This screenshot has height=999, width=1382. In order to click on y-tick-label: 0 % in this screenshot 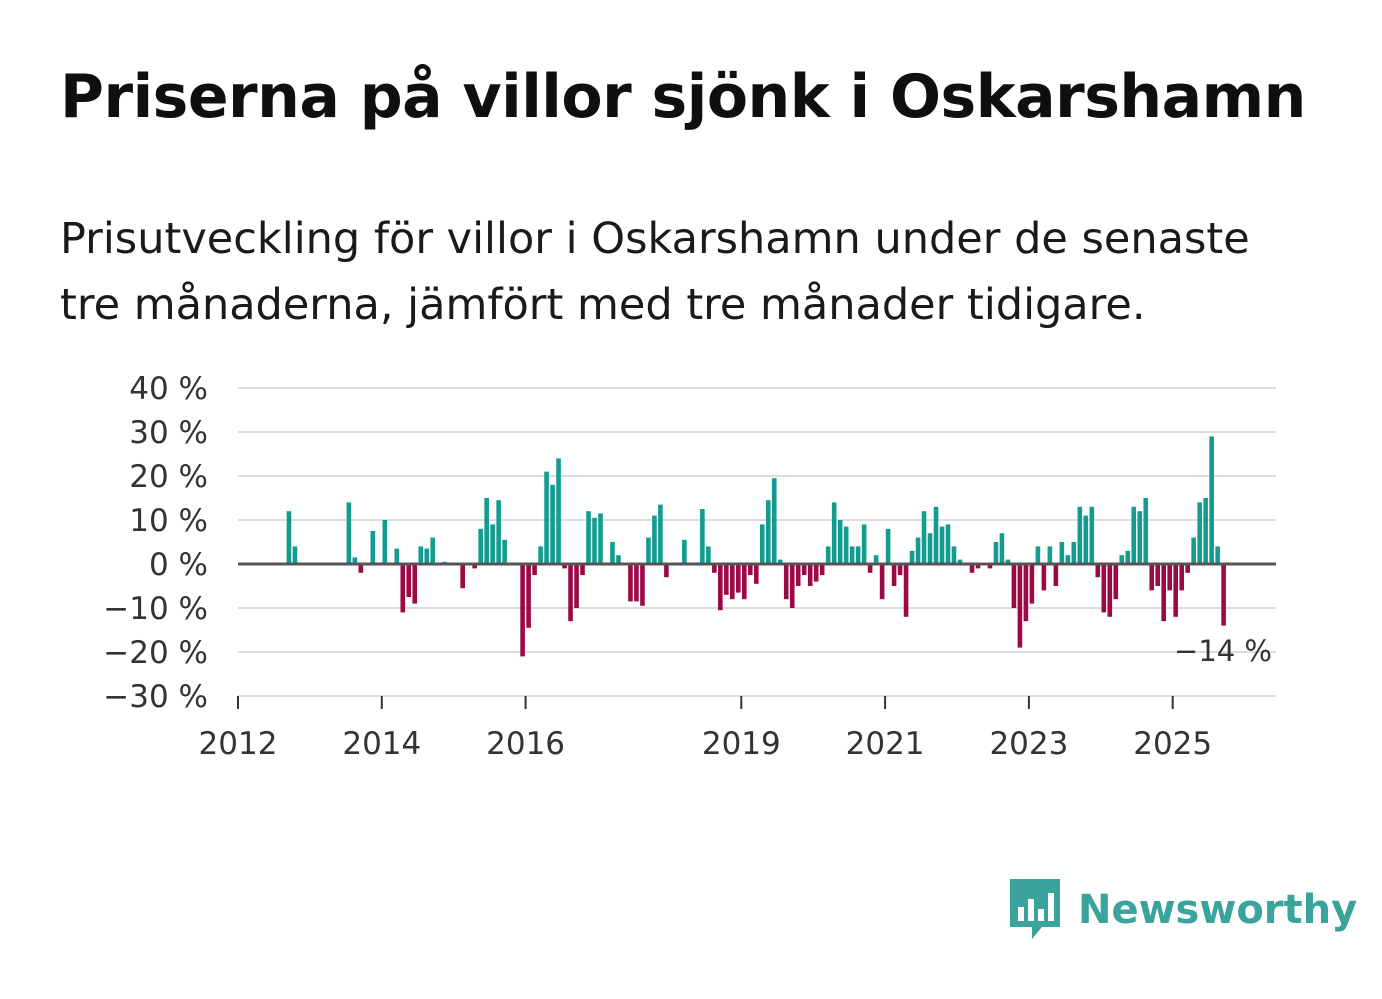, I will do `click(178, 565)`.